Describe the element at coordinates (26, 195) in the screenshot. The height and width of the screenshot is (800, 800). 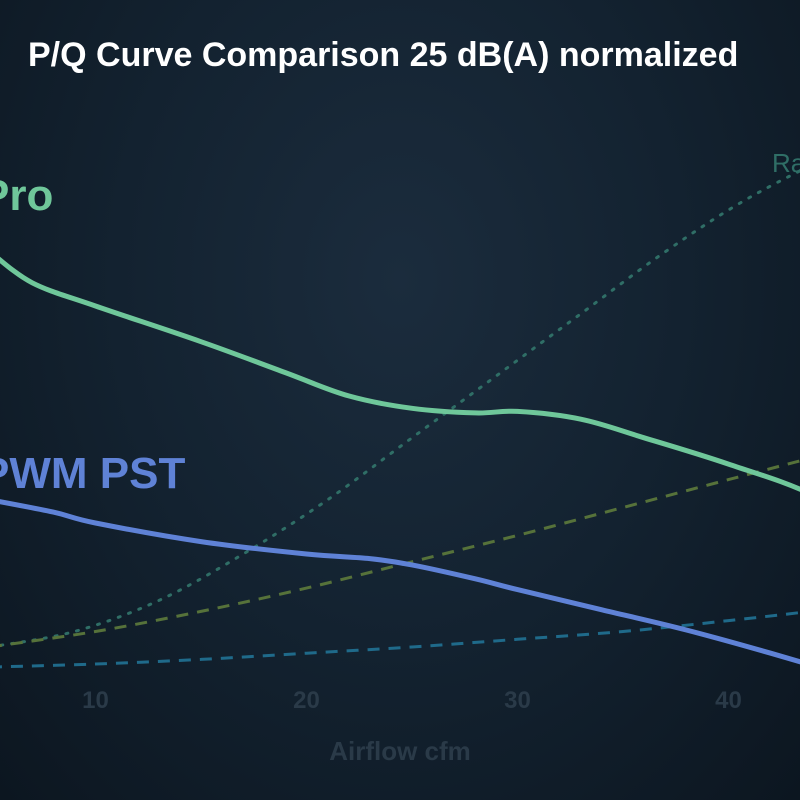
I see `series-label-pro: Pro` at that location.